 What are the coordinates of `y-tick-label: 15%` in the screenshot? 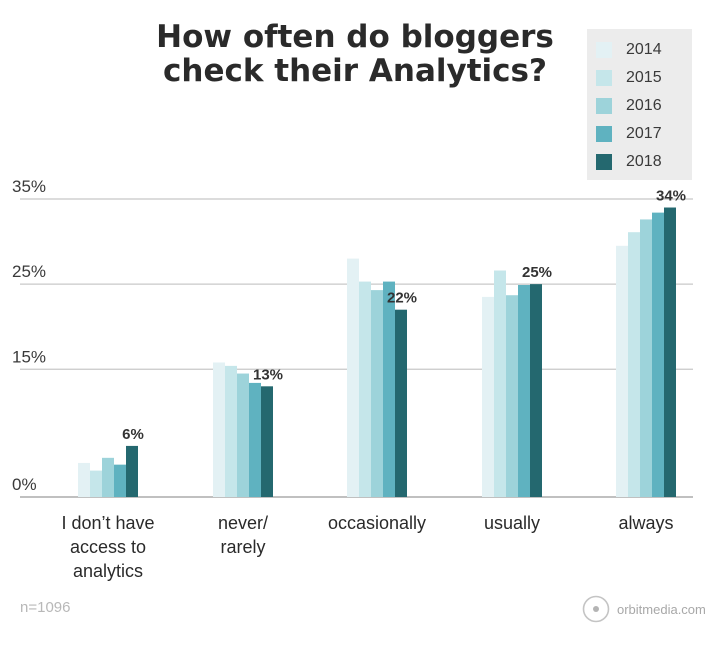 It's located at (29, 356).